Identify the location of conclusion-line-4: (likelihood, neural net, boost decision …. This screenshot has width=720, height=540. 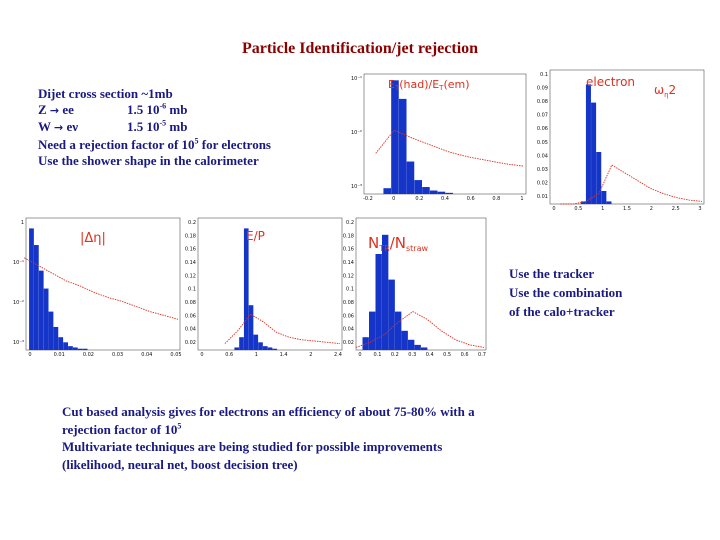
(180, 464).